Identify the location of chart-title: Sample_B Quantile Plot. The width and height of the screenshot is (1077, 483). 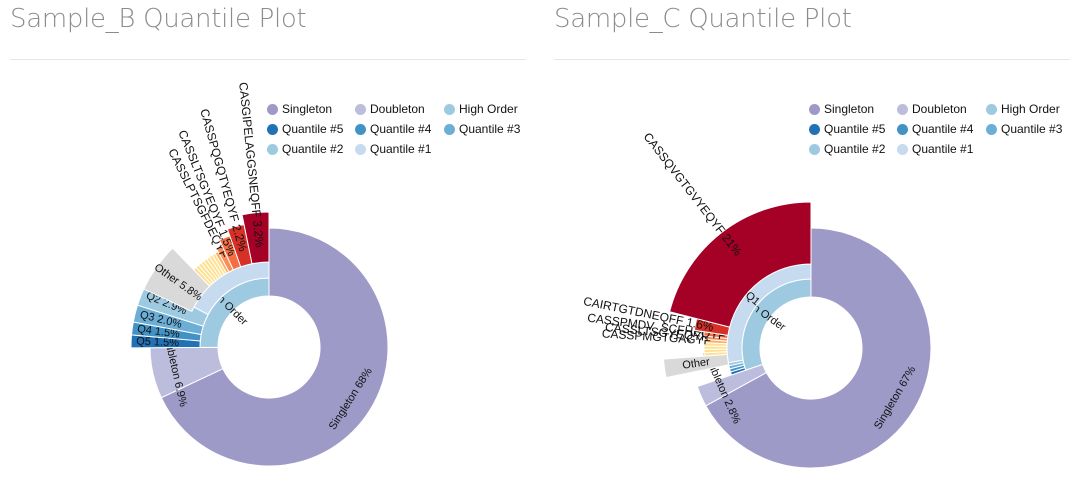
(158, 19).